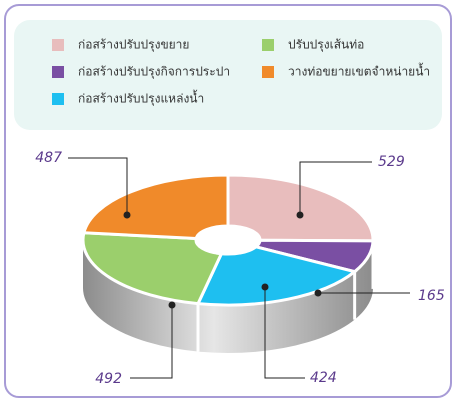 The width and height of the screenshot is (457, 403). I want to click on value-label: 424, so click(323, 378).